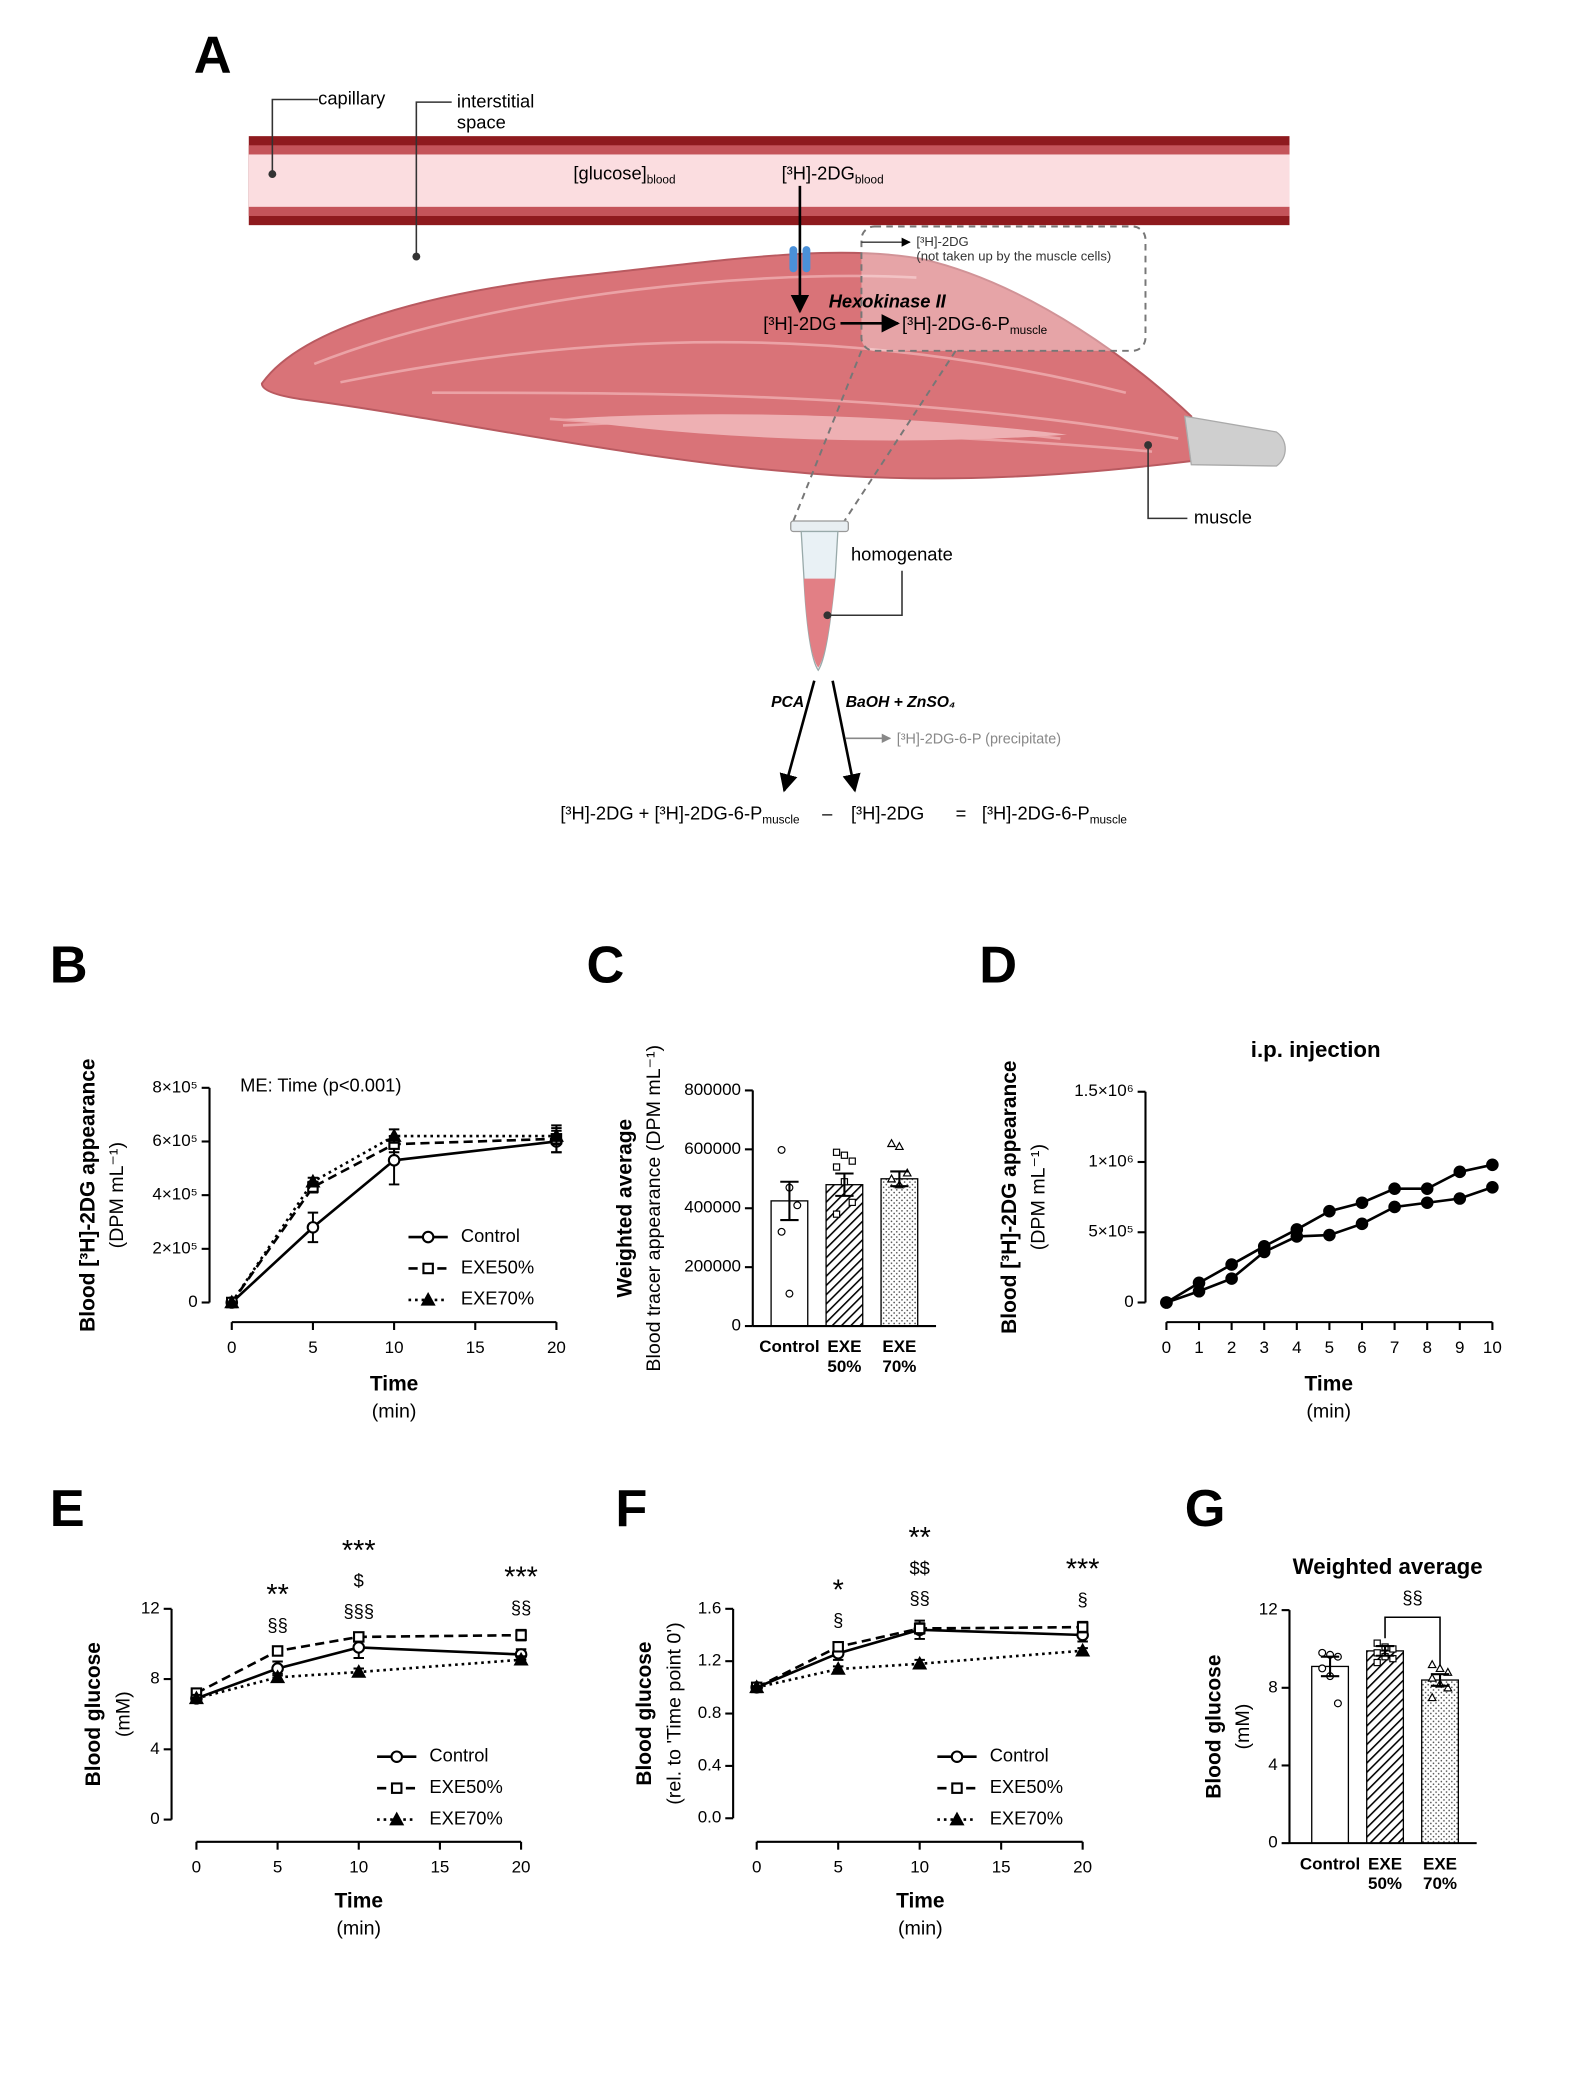  I want to click on x-tick-label: Control, so click(1330, 1863).